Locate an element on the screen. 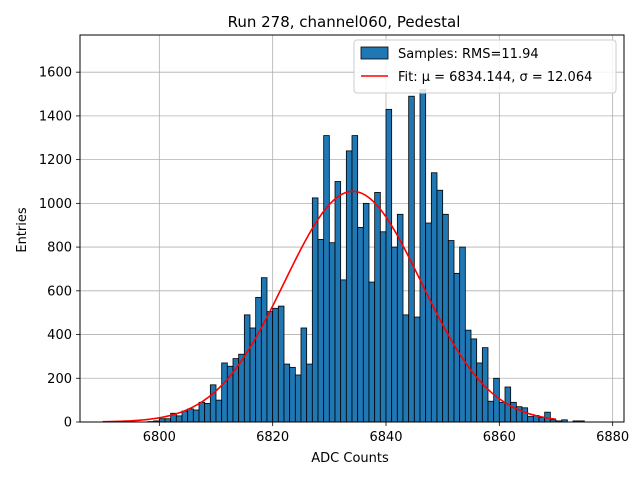 The image size is (640, 480). y-tick-label: 600 is located at coordinates (59, 291).